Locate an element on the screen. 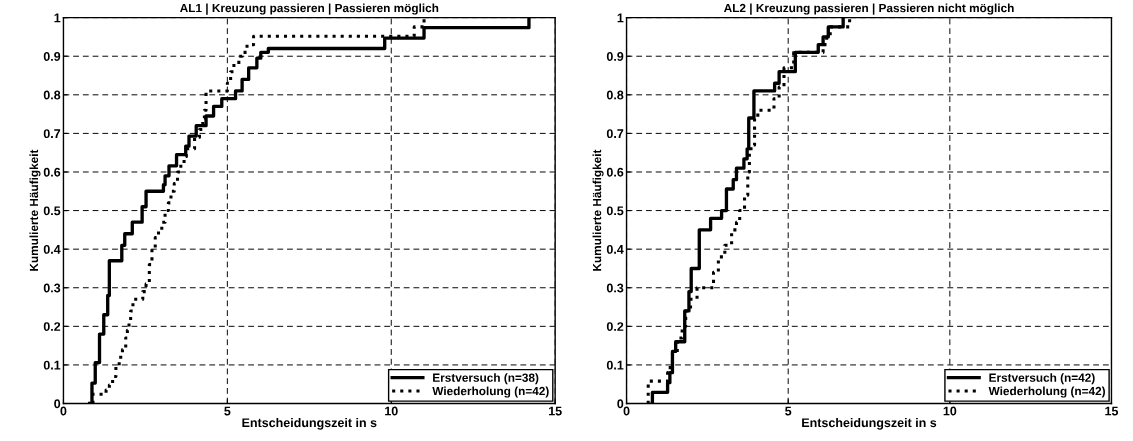 This screenshot has height=441, width=1133. chart-title: AL1 | Kreuzung passieren | Passieren möglich is located at coordinates (309, 9).